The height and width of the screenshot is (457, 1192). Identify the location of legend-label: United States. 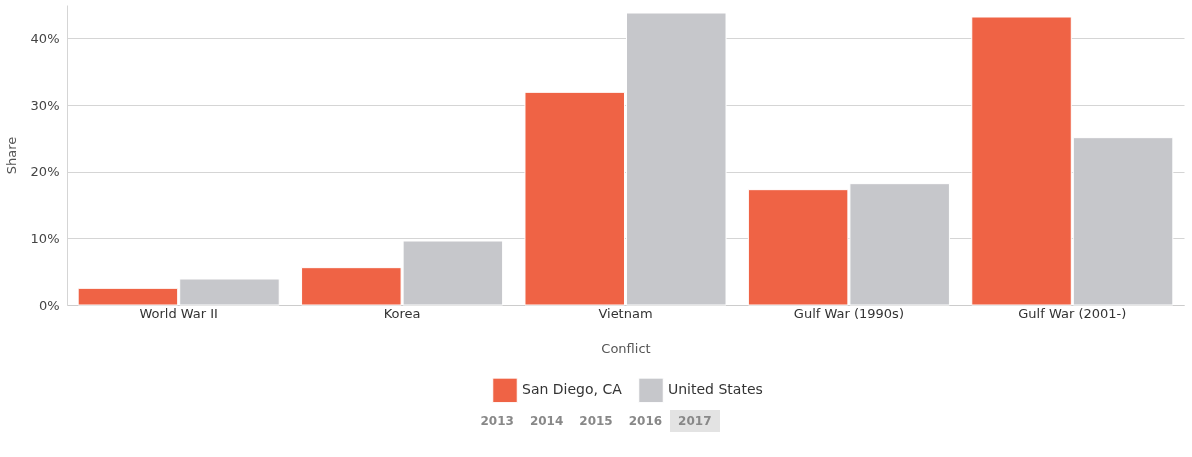
(715, 389).